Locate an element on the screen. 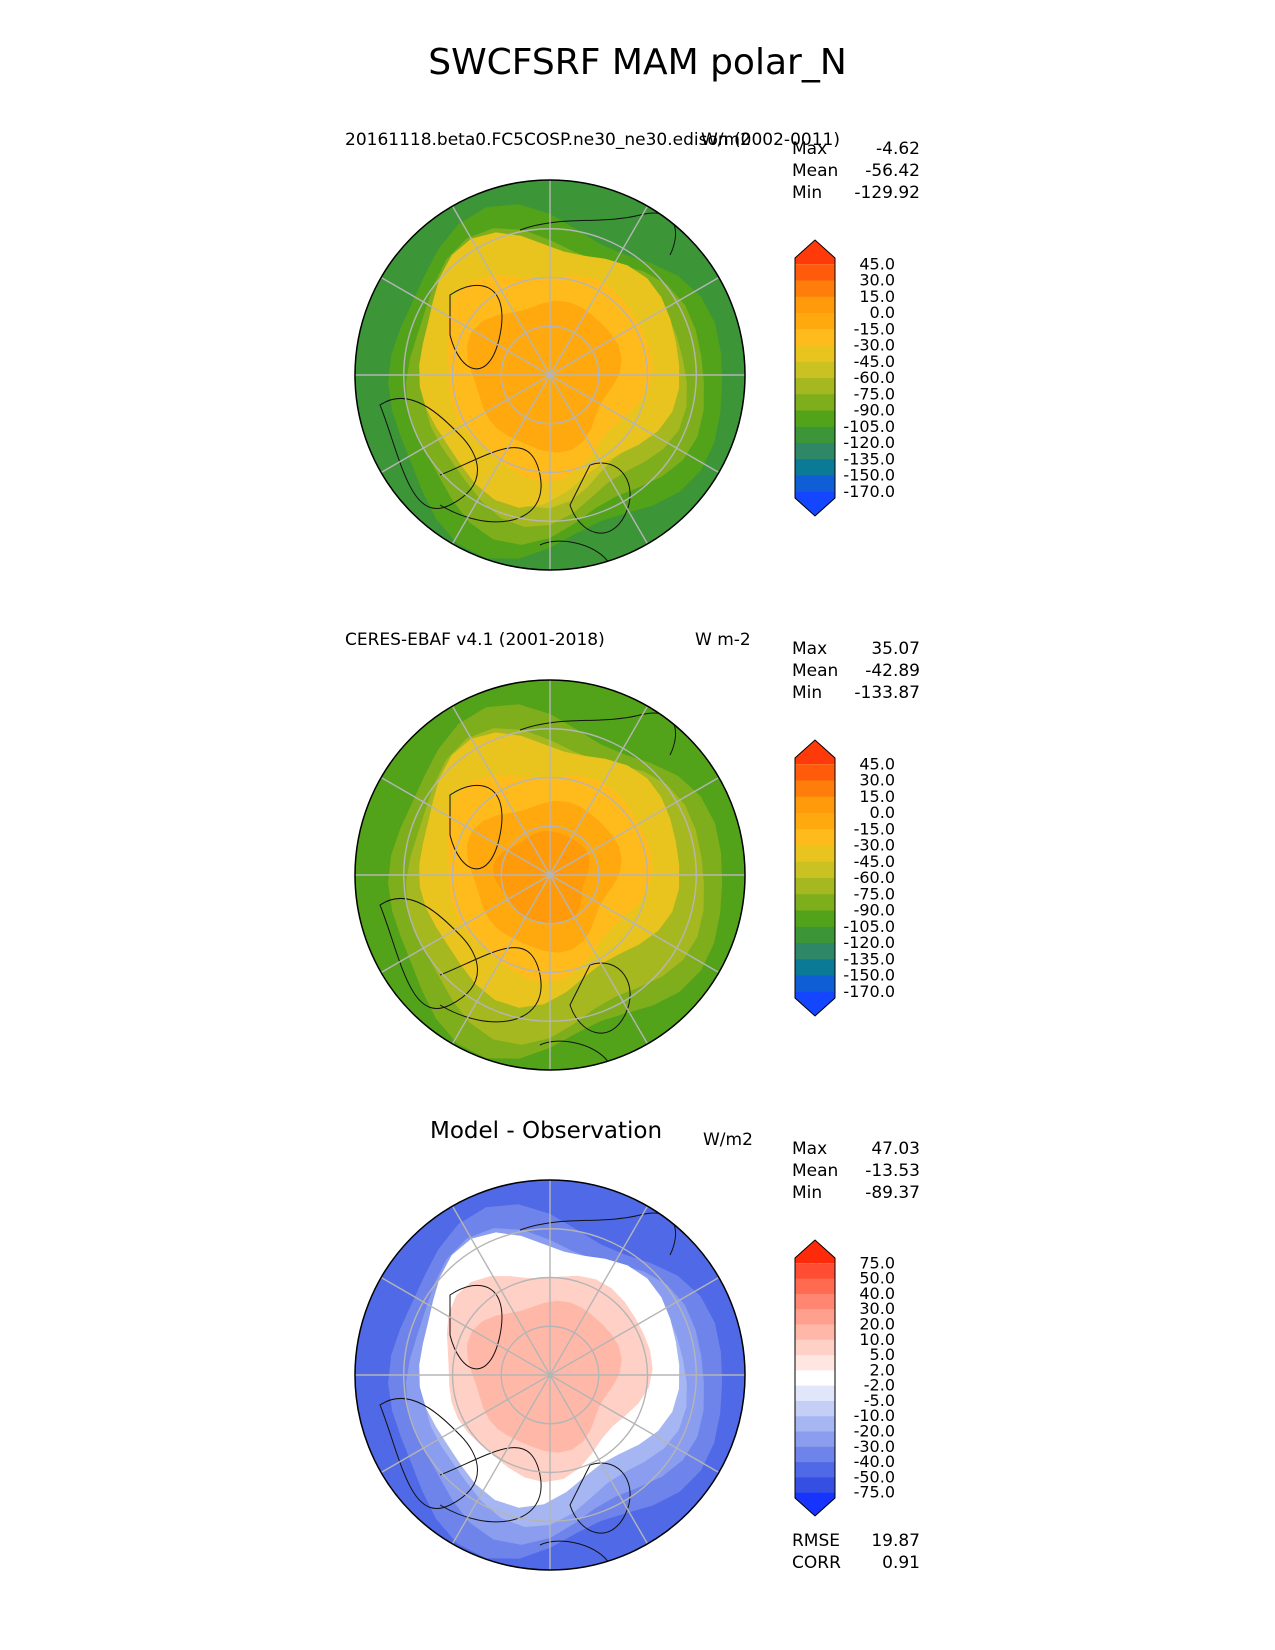 The height and width of the screenshot is (1650, 1275). colorbar-tick-label: -50.0 is located at coordinates (874, 1476).